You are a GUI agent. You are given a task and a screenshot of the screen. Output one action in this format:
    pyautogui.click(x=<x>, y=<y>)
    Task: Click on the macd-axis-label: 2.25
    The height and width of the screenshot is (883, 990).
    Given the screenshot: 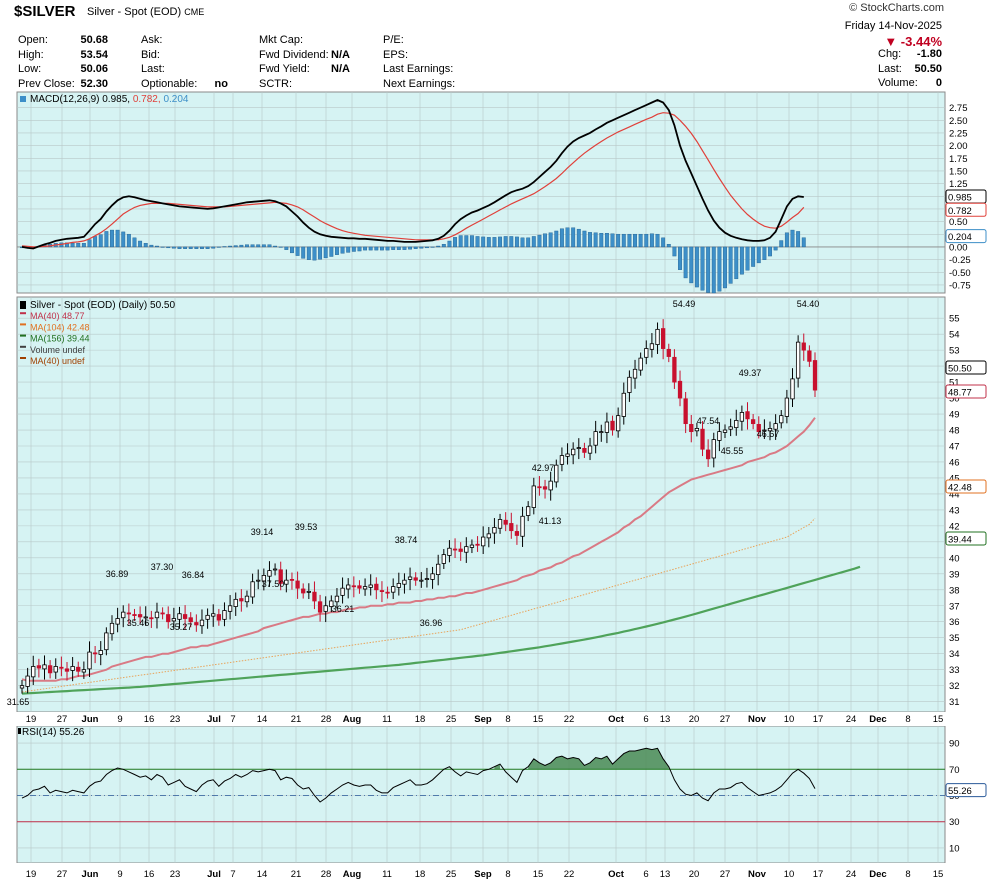 What is the action you would take?
    pyautogui.click(x=958, y=133)
    